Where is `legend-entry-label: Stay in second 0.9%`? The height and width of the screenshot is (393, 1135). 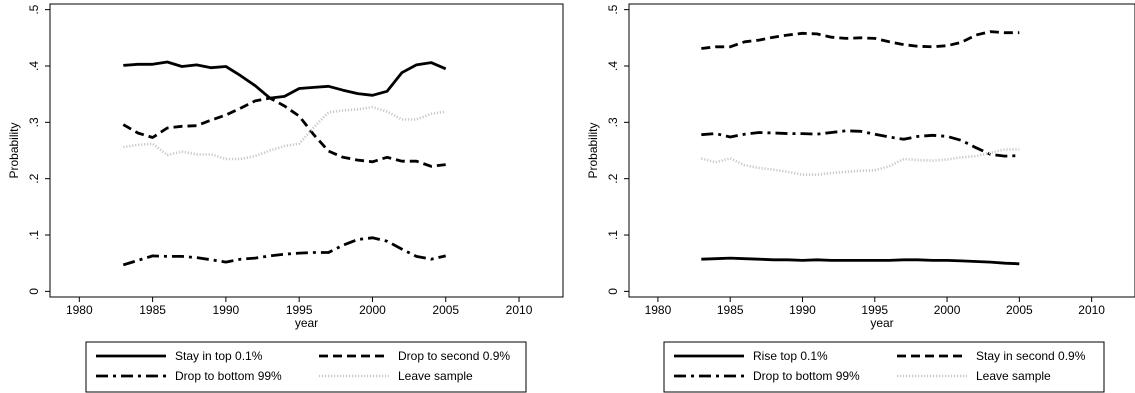 legend-entry-label: Stay in second 0.9% is located at coordinates (1031, 356).